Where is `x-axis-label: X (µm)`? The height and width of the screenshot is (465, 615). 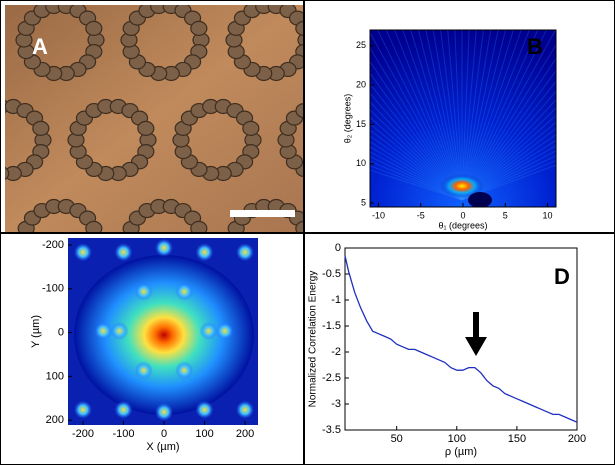 x-axis-label: X (µm) is located at coordinates (162, 447).